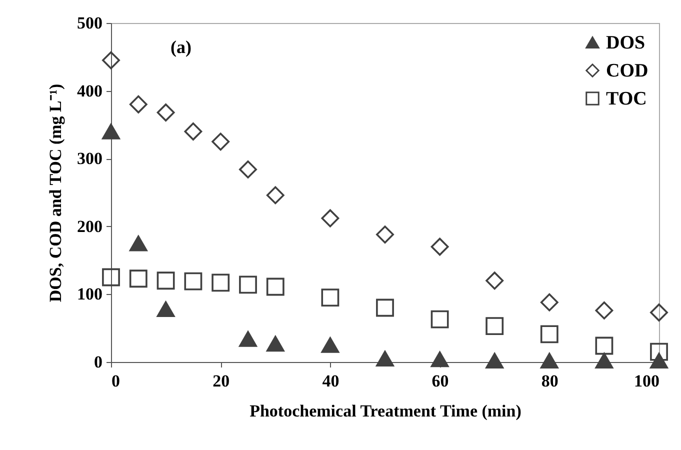 This screenshot has width=681, height=450. What do you see at coordinates (221, 381) in the screenshot?
I see `x-tick-label: 20` at bounding box center [221, 381].